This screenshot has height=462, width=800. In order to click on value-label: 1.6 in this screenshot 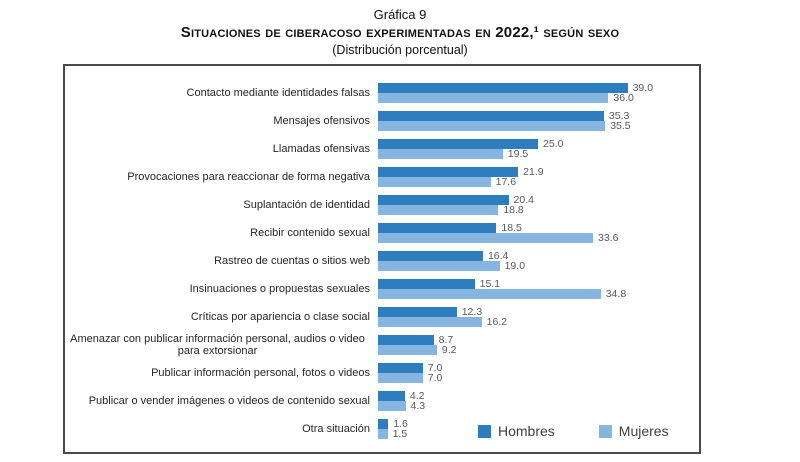, I will do `click(400, 424)`.